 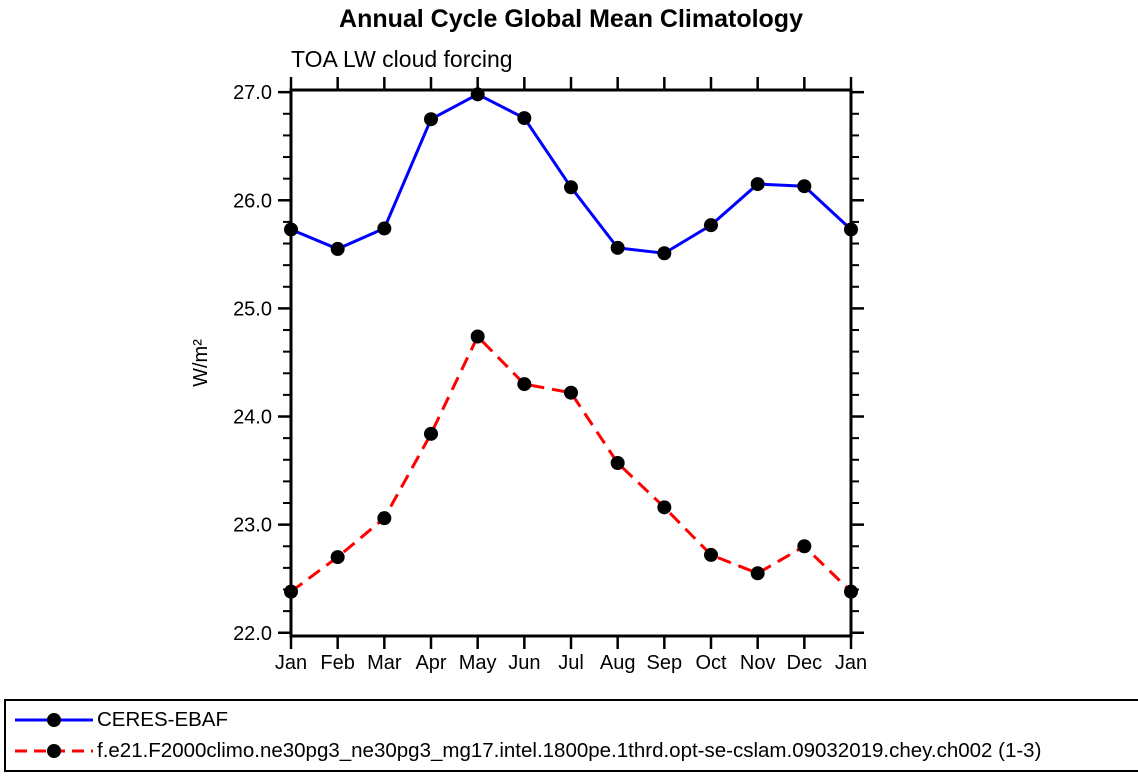 I want to click on y-tick-label: 26.0, so click(x=252, y=201).